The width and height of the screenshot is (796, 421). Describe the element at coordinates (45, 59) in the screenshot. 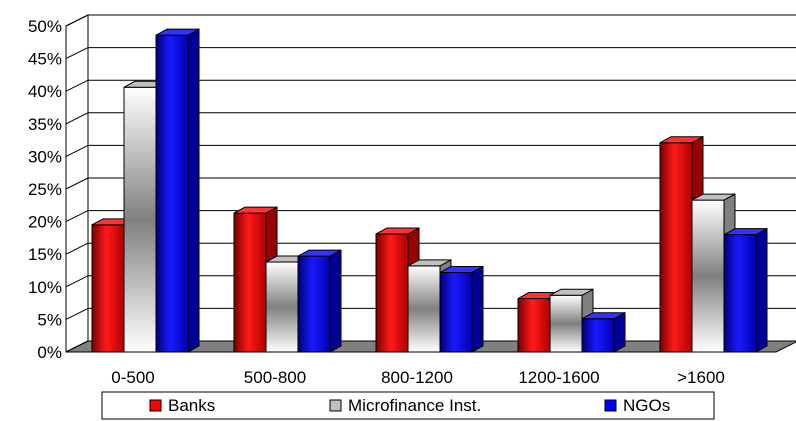

I see `y-tick-label: 45%` at that location.